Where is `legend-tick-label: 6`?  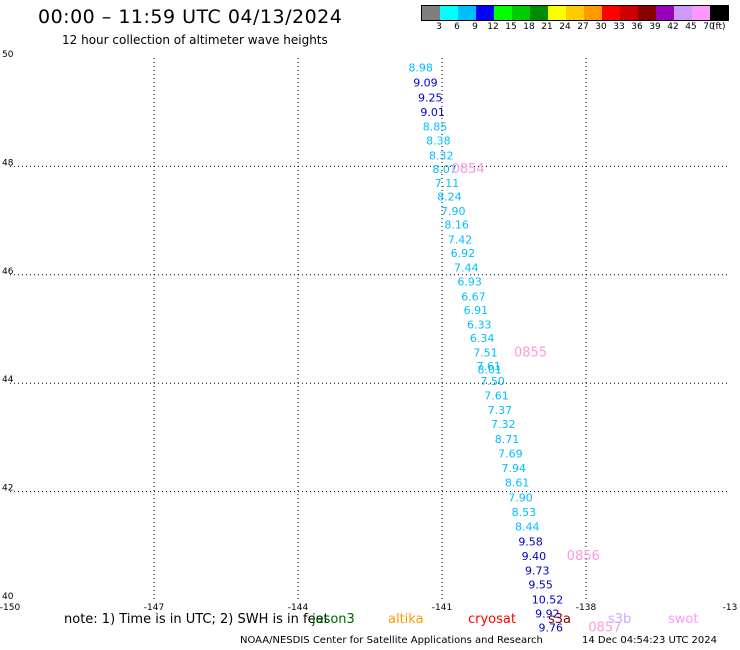 legend-tick-label: 6 is located at coordinates (457, 27).